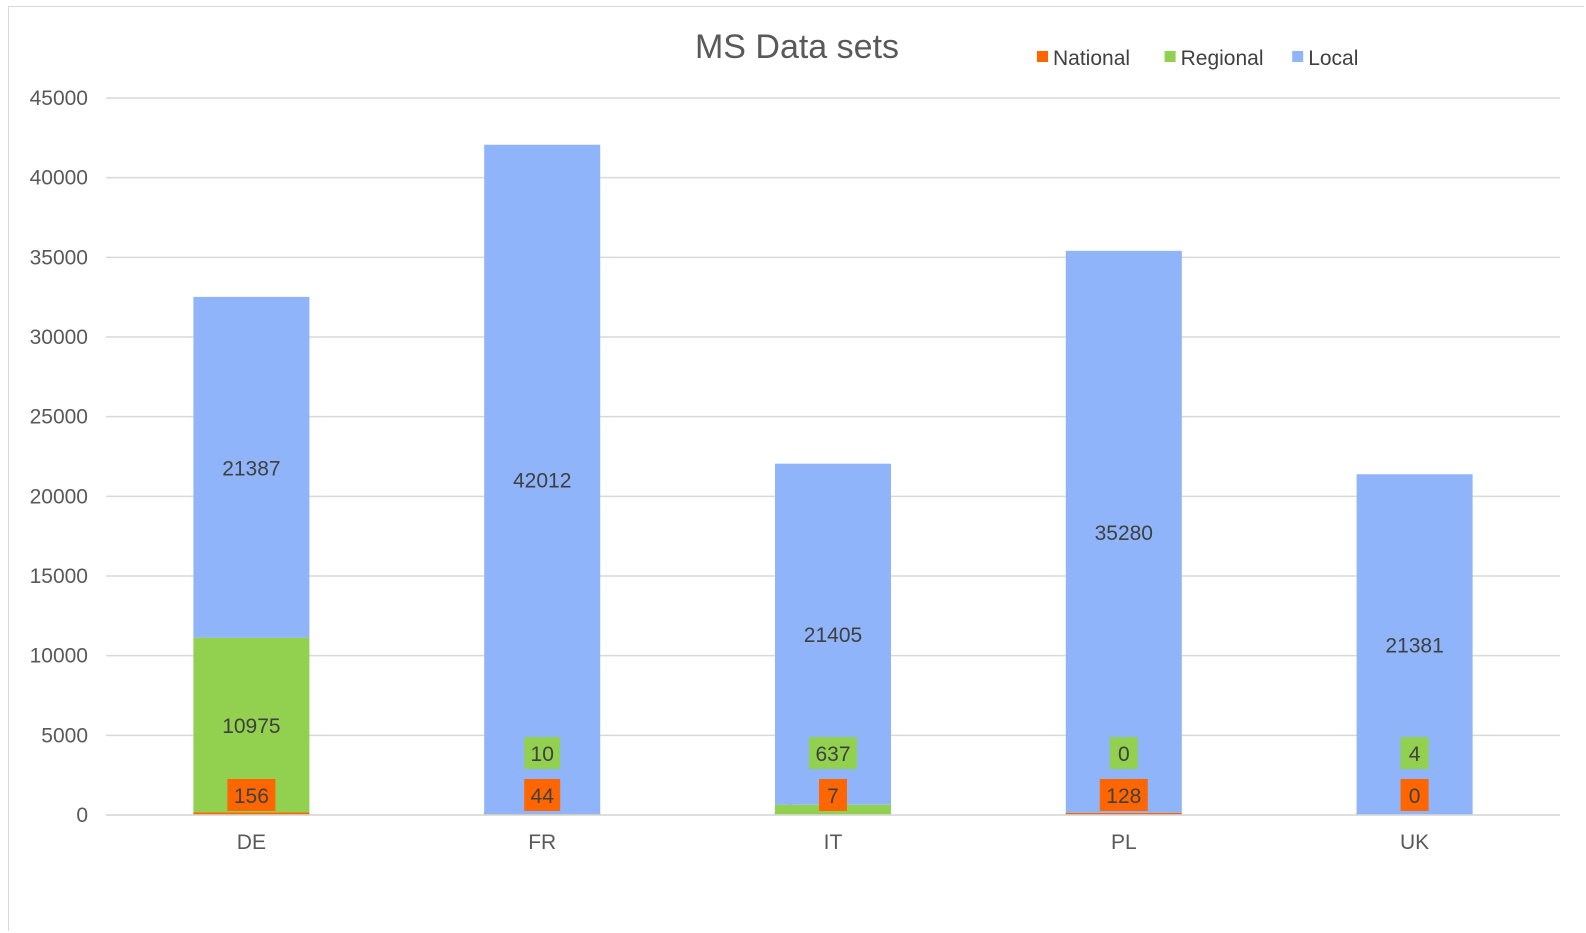 Image resolution: width=1586 pixels, height=933 pixels. What do you see at coordinates (59, 496) in the screenshot?
I see `y-tick-label: 20000` at bounding box center [59, 496].